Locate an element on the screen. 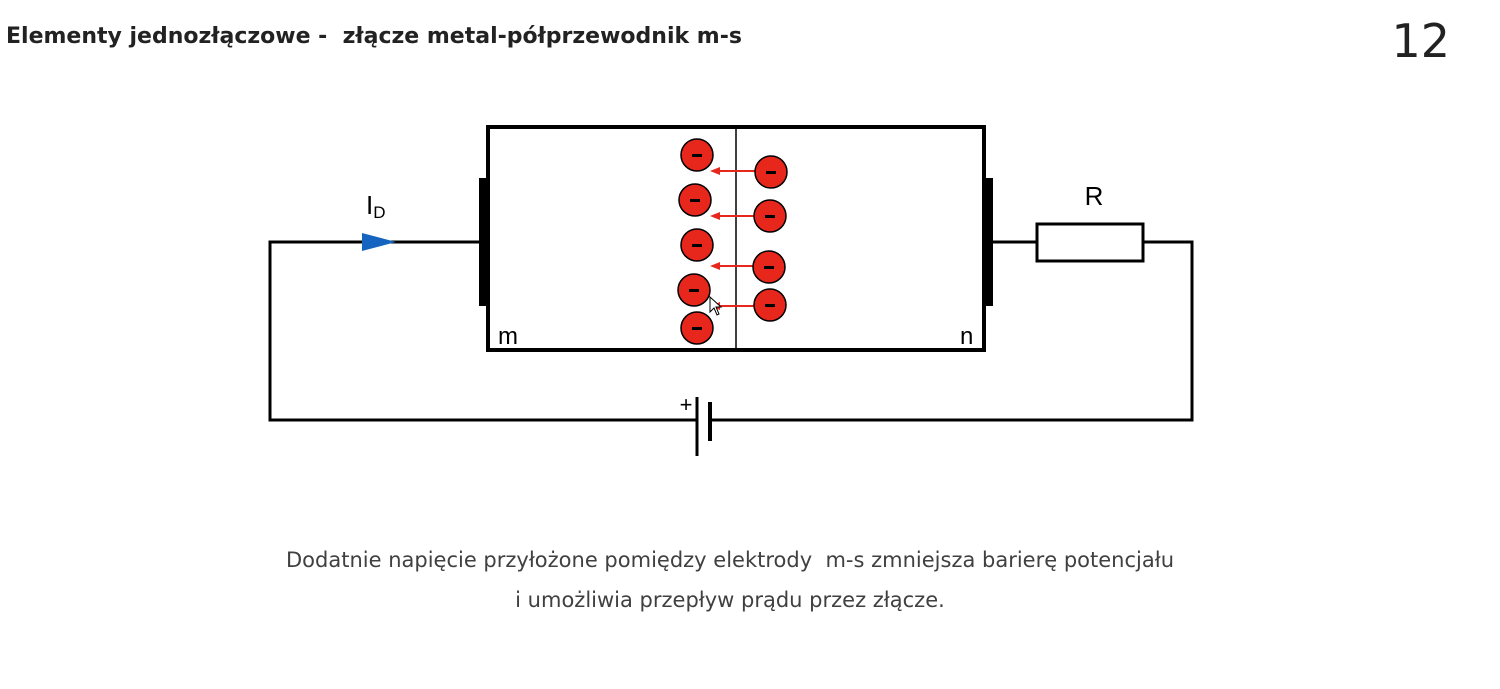 This screenshot has width=1500, height=689. electrons-semiconductor-side is located at coordinates (770, 238).